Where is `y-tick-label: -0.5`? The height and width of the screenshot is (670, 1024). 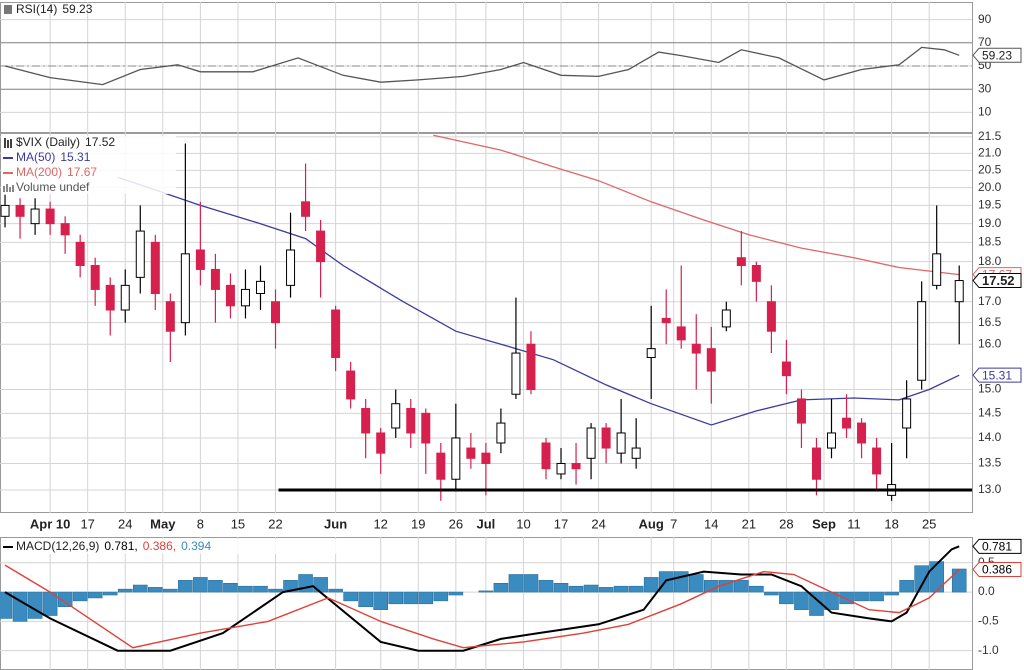
y-tick-label: -0.5 is located at coordinates (988, 621).